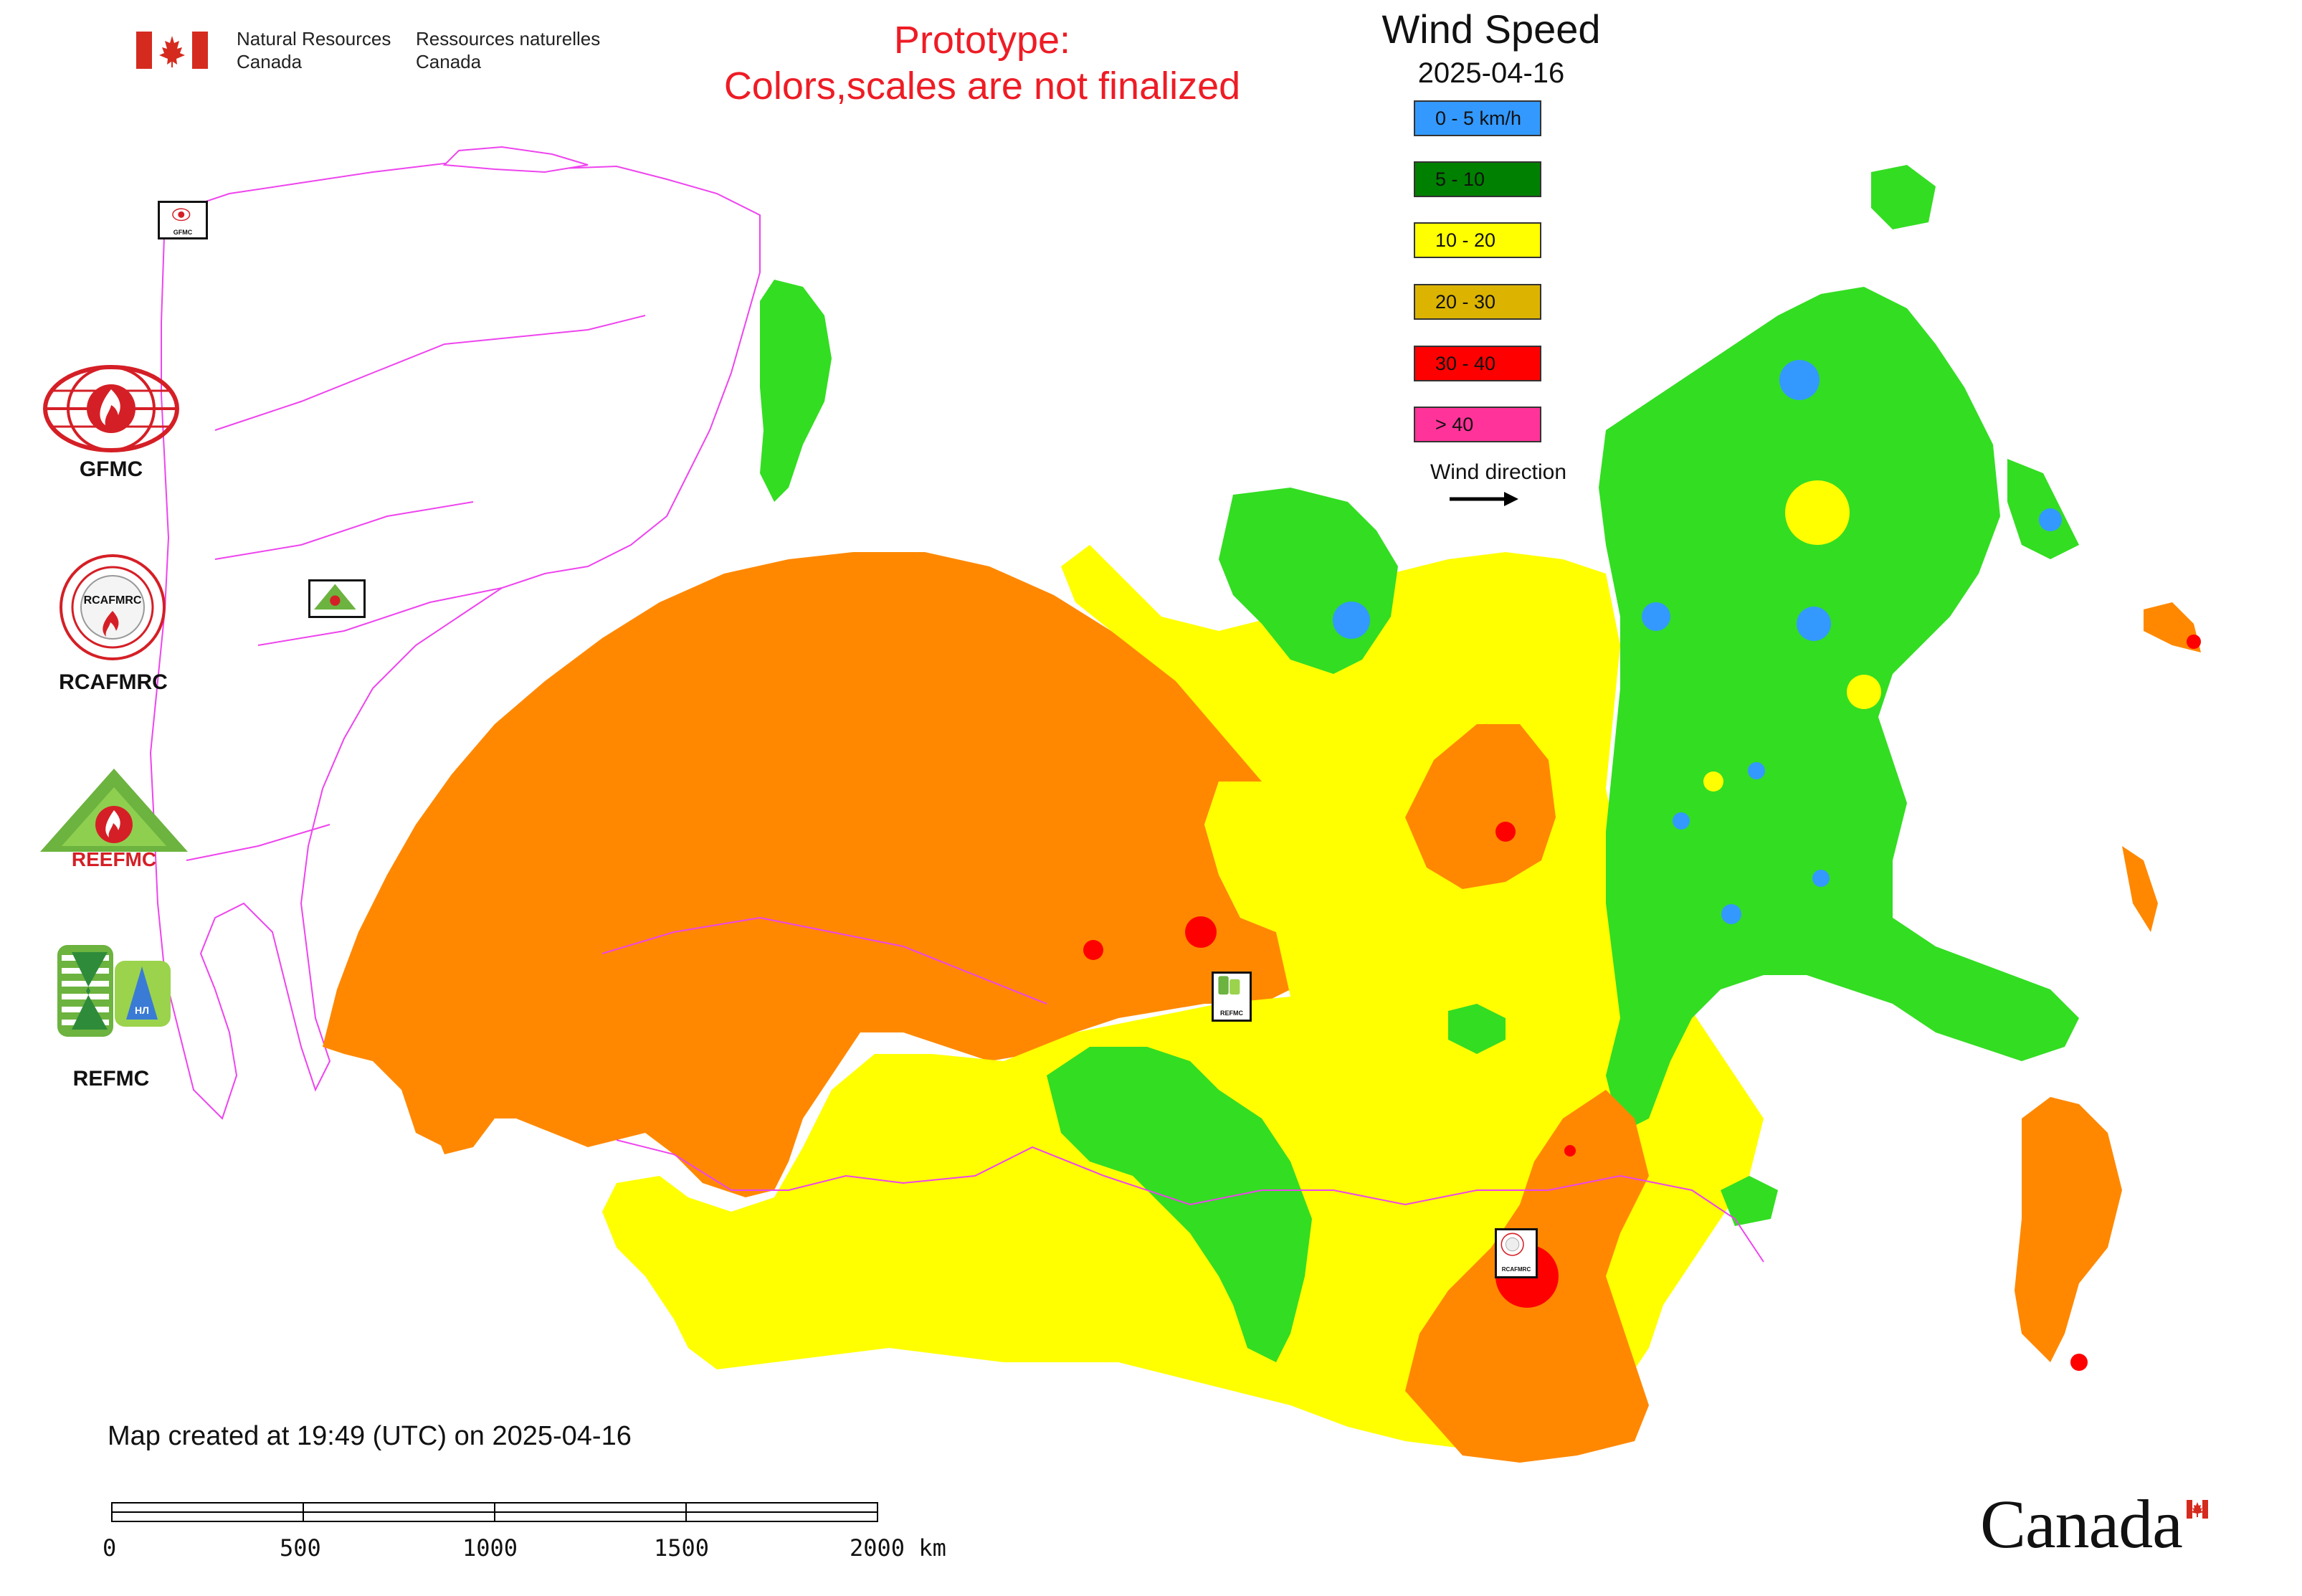  I want to click on refmc-label: REFMC, so click(111, 1079).